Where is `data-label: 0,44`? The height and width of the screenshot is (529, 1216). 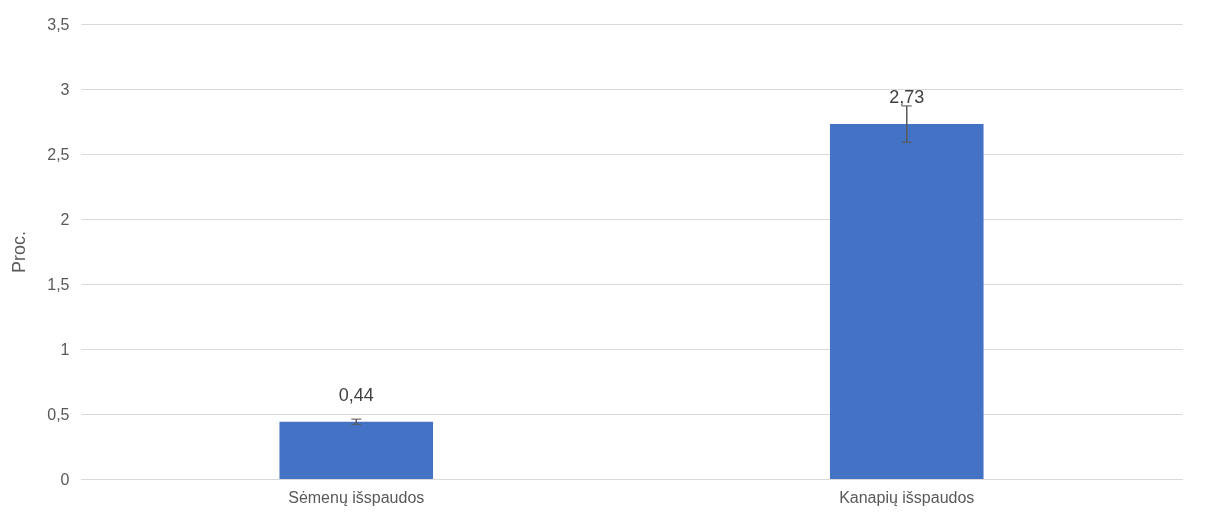
data-label: 0,44 is located at coordinates (356, 394).